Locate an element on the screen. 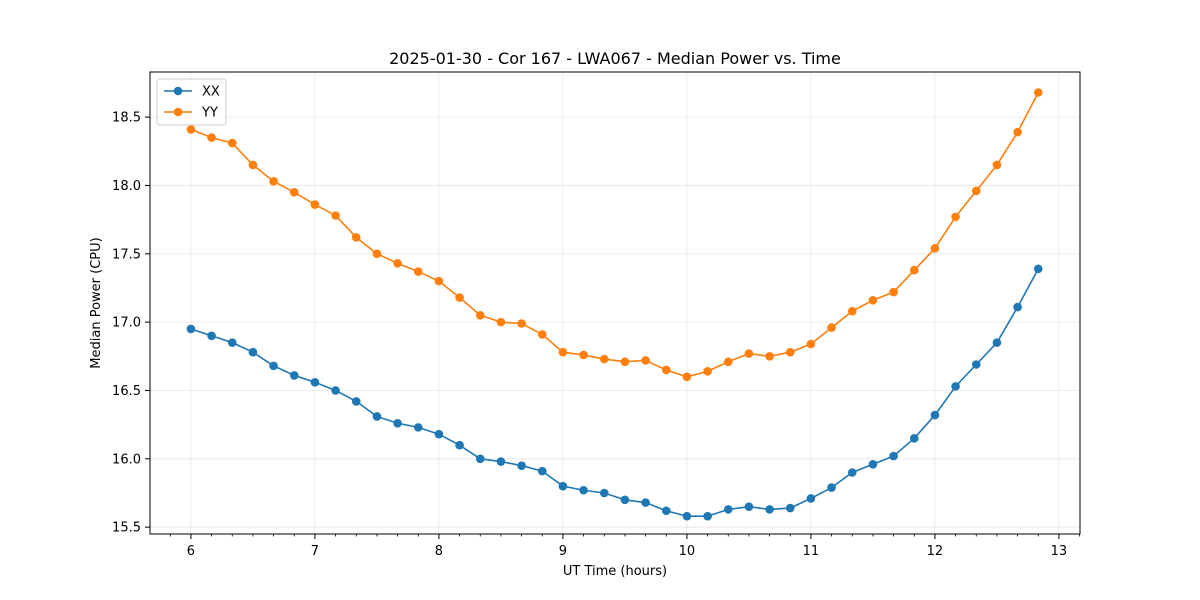 This screenshot has width=1200, height=600. x-tick-label: 7 is located at coordinates (315, 551).